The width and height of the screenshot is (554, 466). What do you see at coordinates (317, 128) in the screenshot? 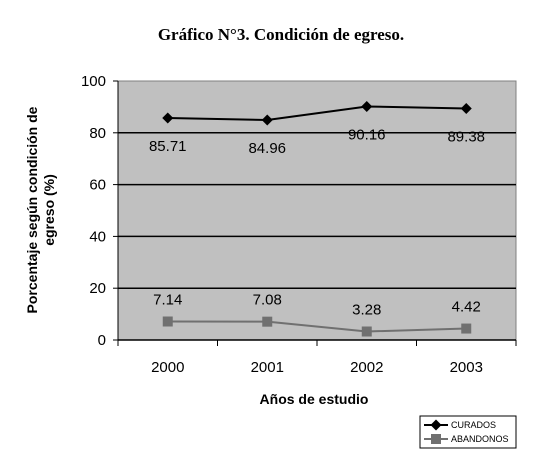
I see `series-curados: 85.71 84.96 90.16 89.38` at bounding box center [317, 128].